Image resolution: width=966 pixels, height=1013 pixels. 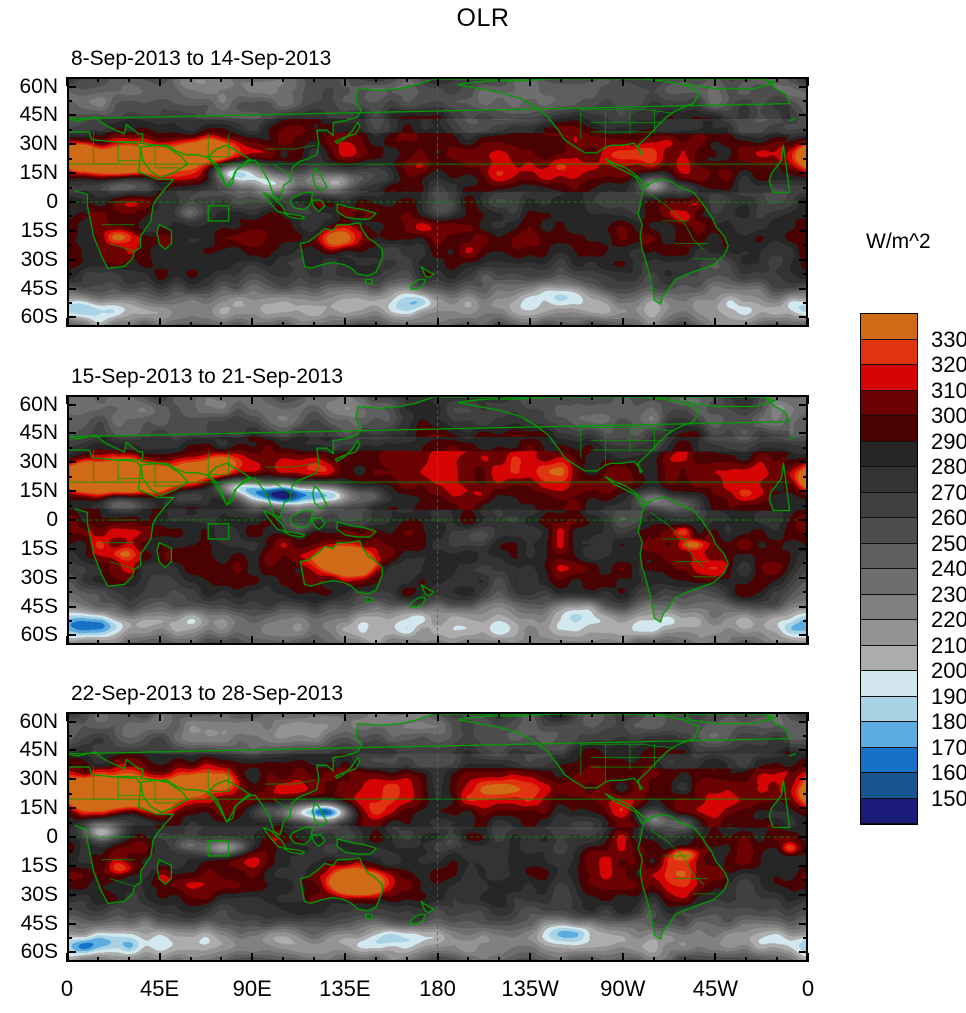 What do you see at coordinates (437, 988) in the screenshot?
I see `x-axis-label: 180` at bounding box center [437, 988].